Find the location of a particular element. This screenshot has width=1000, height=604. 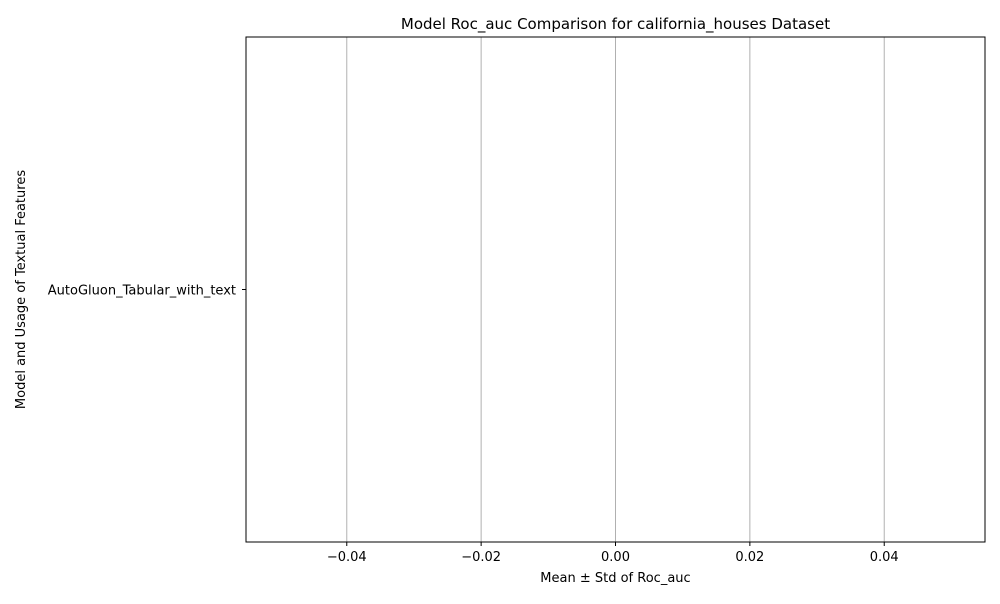

x-tick-label: 0.00 is located at coordinates (615, 557).